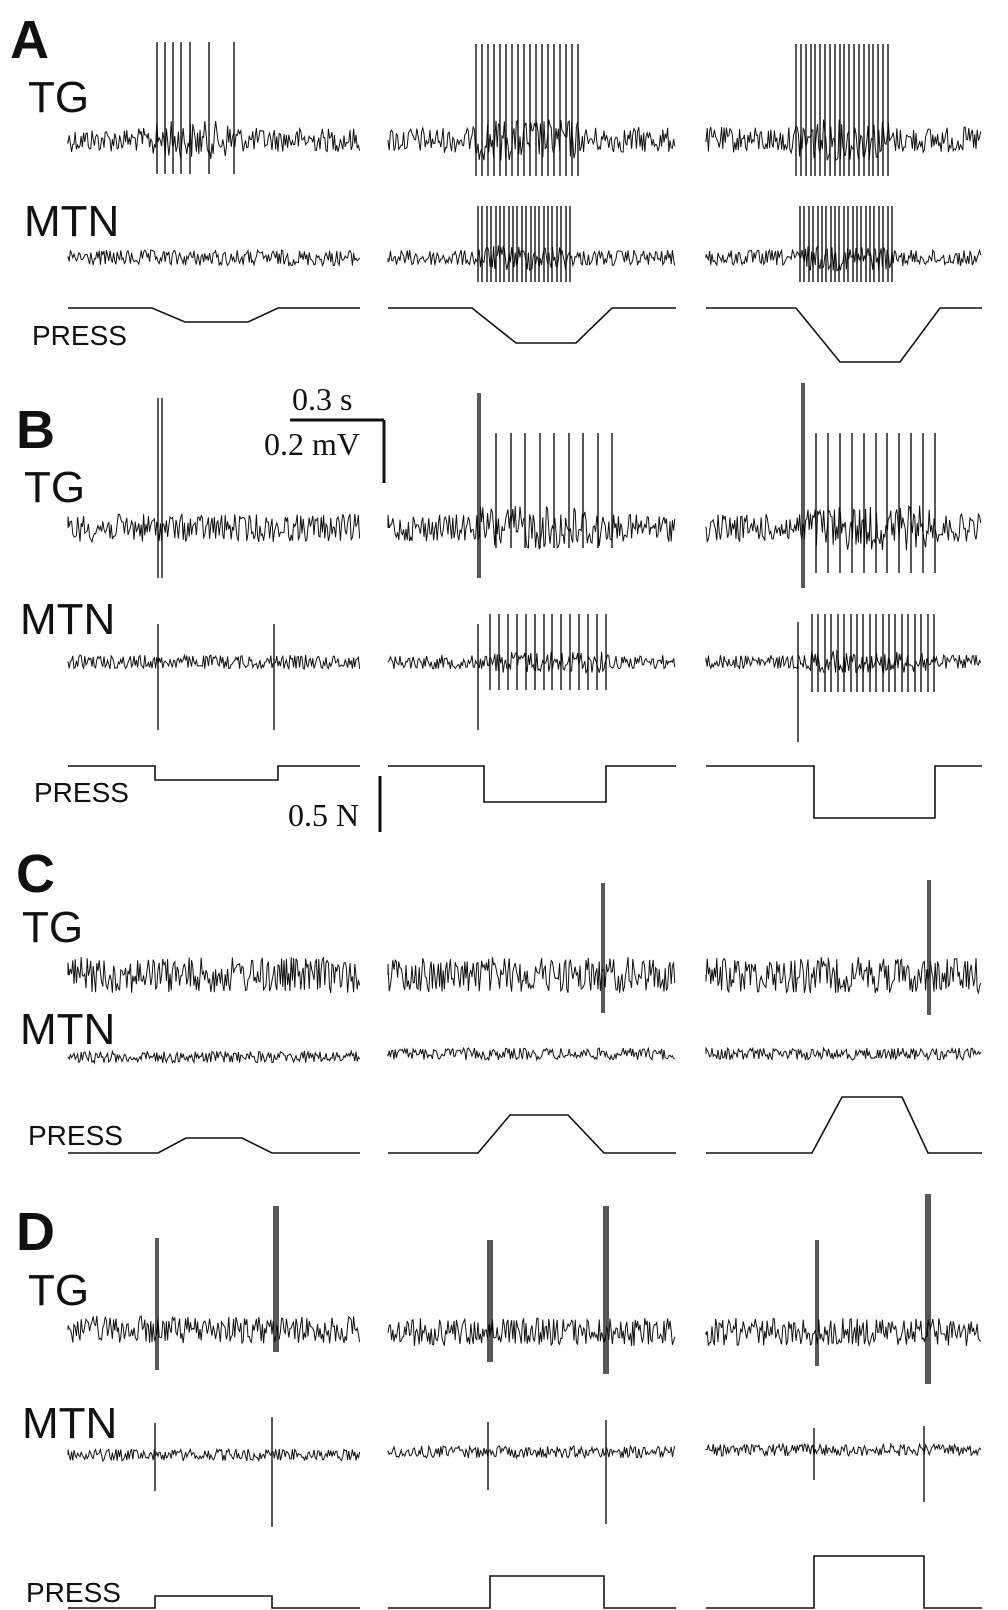 This screenshot has height=1610, width=1008. I want to click on spikes-d3-tg-a, so click(817, 1303).